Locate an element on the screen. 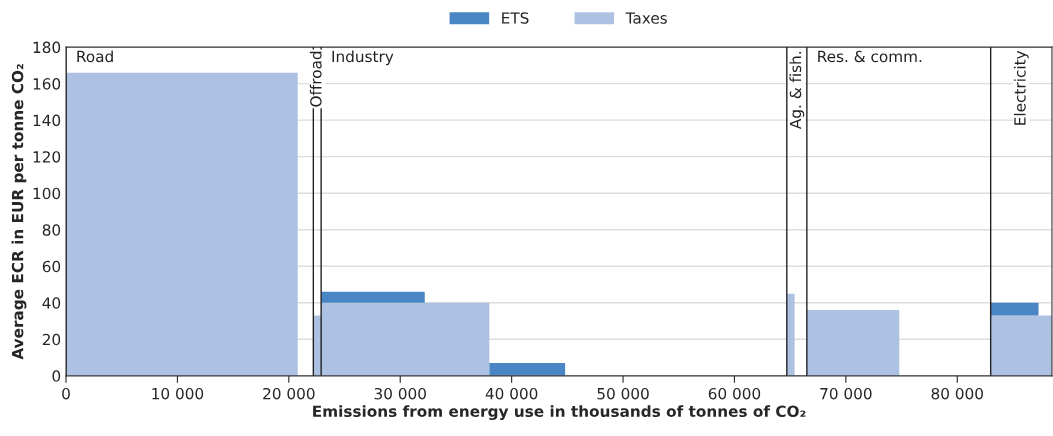 The image size is (1053, 436). x-tick-label: 70 000 is located at coordinates (846, 393).